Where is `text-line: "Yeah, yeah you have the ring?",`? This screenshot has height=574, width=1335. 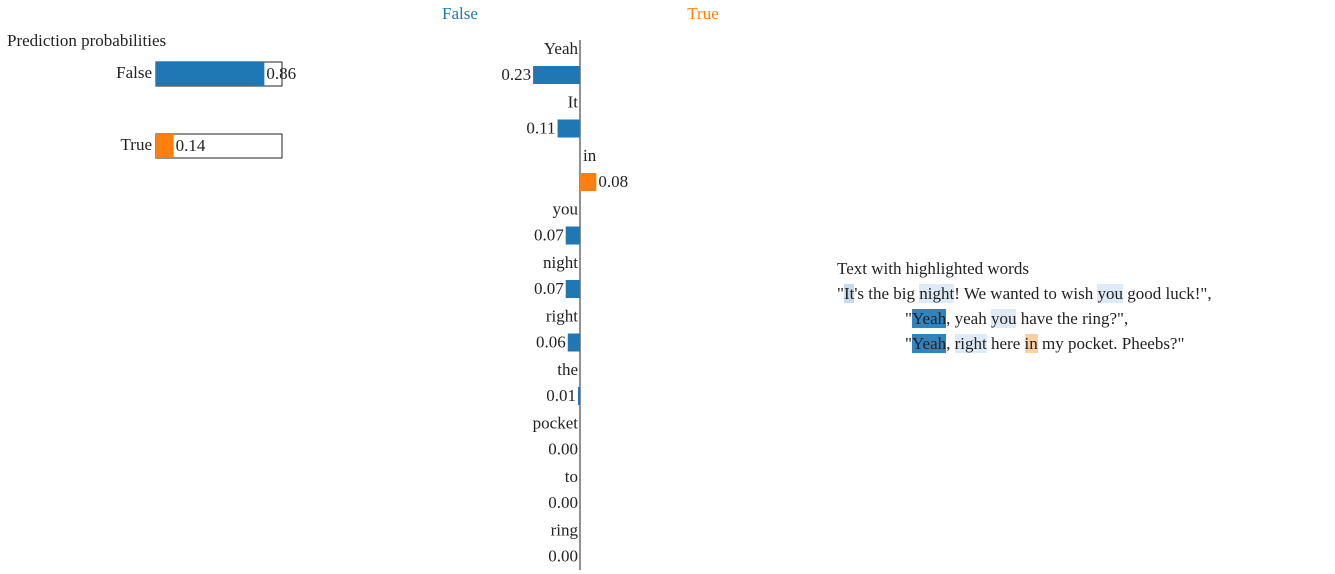
text-line: "Yeah, yeah you have the ring?", is located at coordinates (1024, 318).